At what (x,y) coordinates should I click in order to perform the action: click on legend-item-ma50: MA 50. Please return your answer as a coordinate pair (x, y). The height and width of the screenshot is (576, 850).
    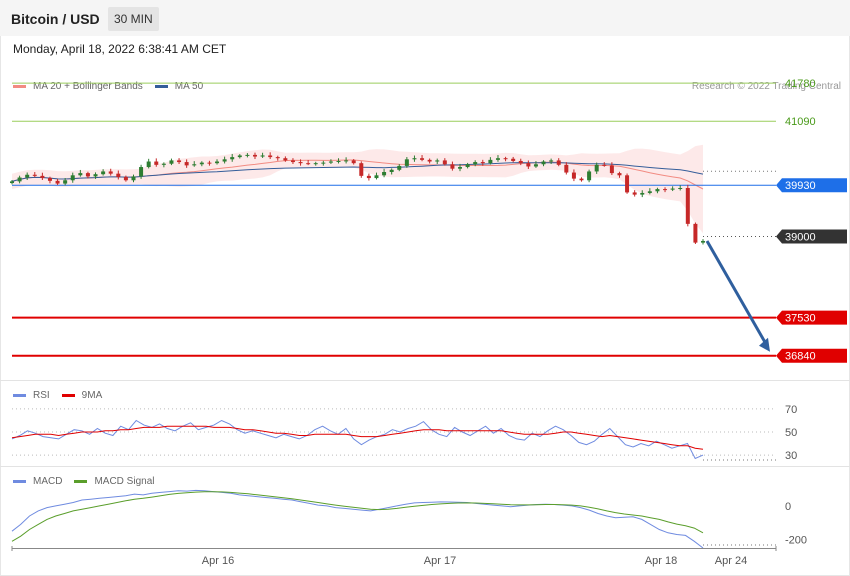
    Looking at the image, I should click on (179, 86).